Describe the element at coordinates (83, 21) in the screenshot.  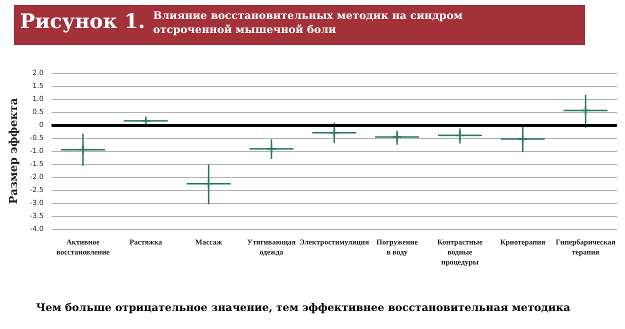
I see `chart-title: Рисунок 1.` at that location.